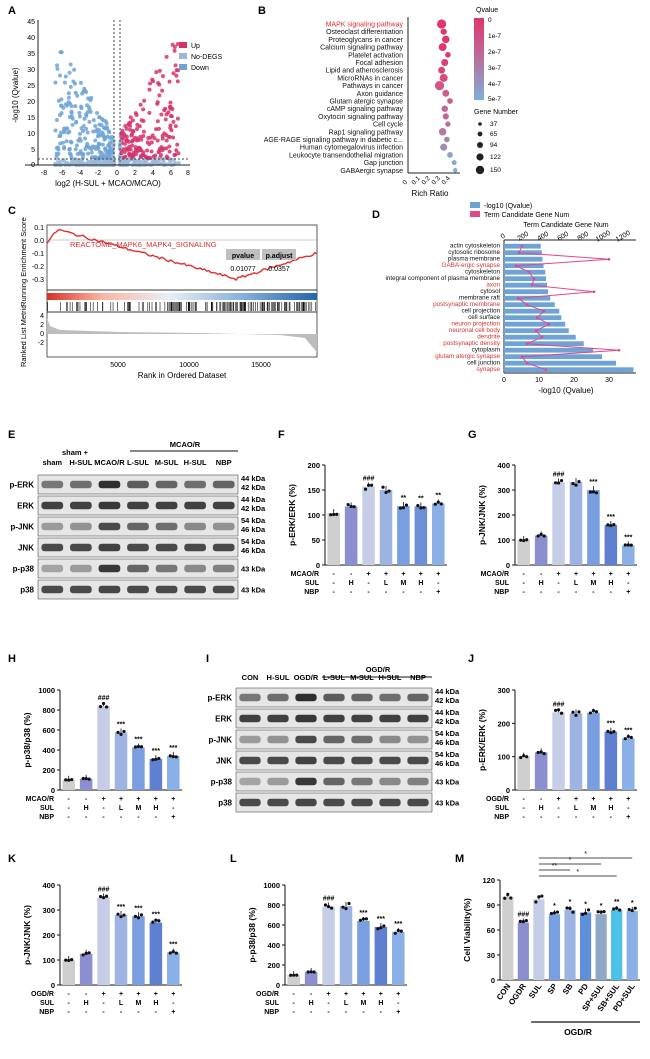  What do you see at coordinates (480, 157) in the screenshot?
I see `gene-size-dot` at bounding box center [480, 157].